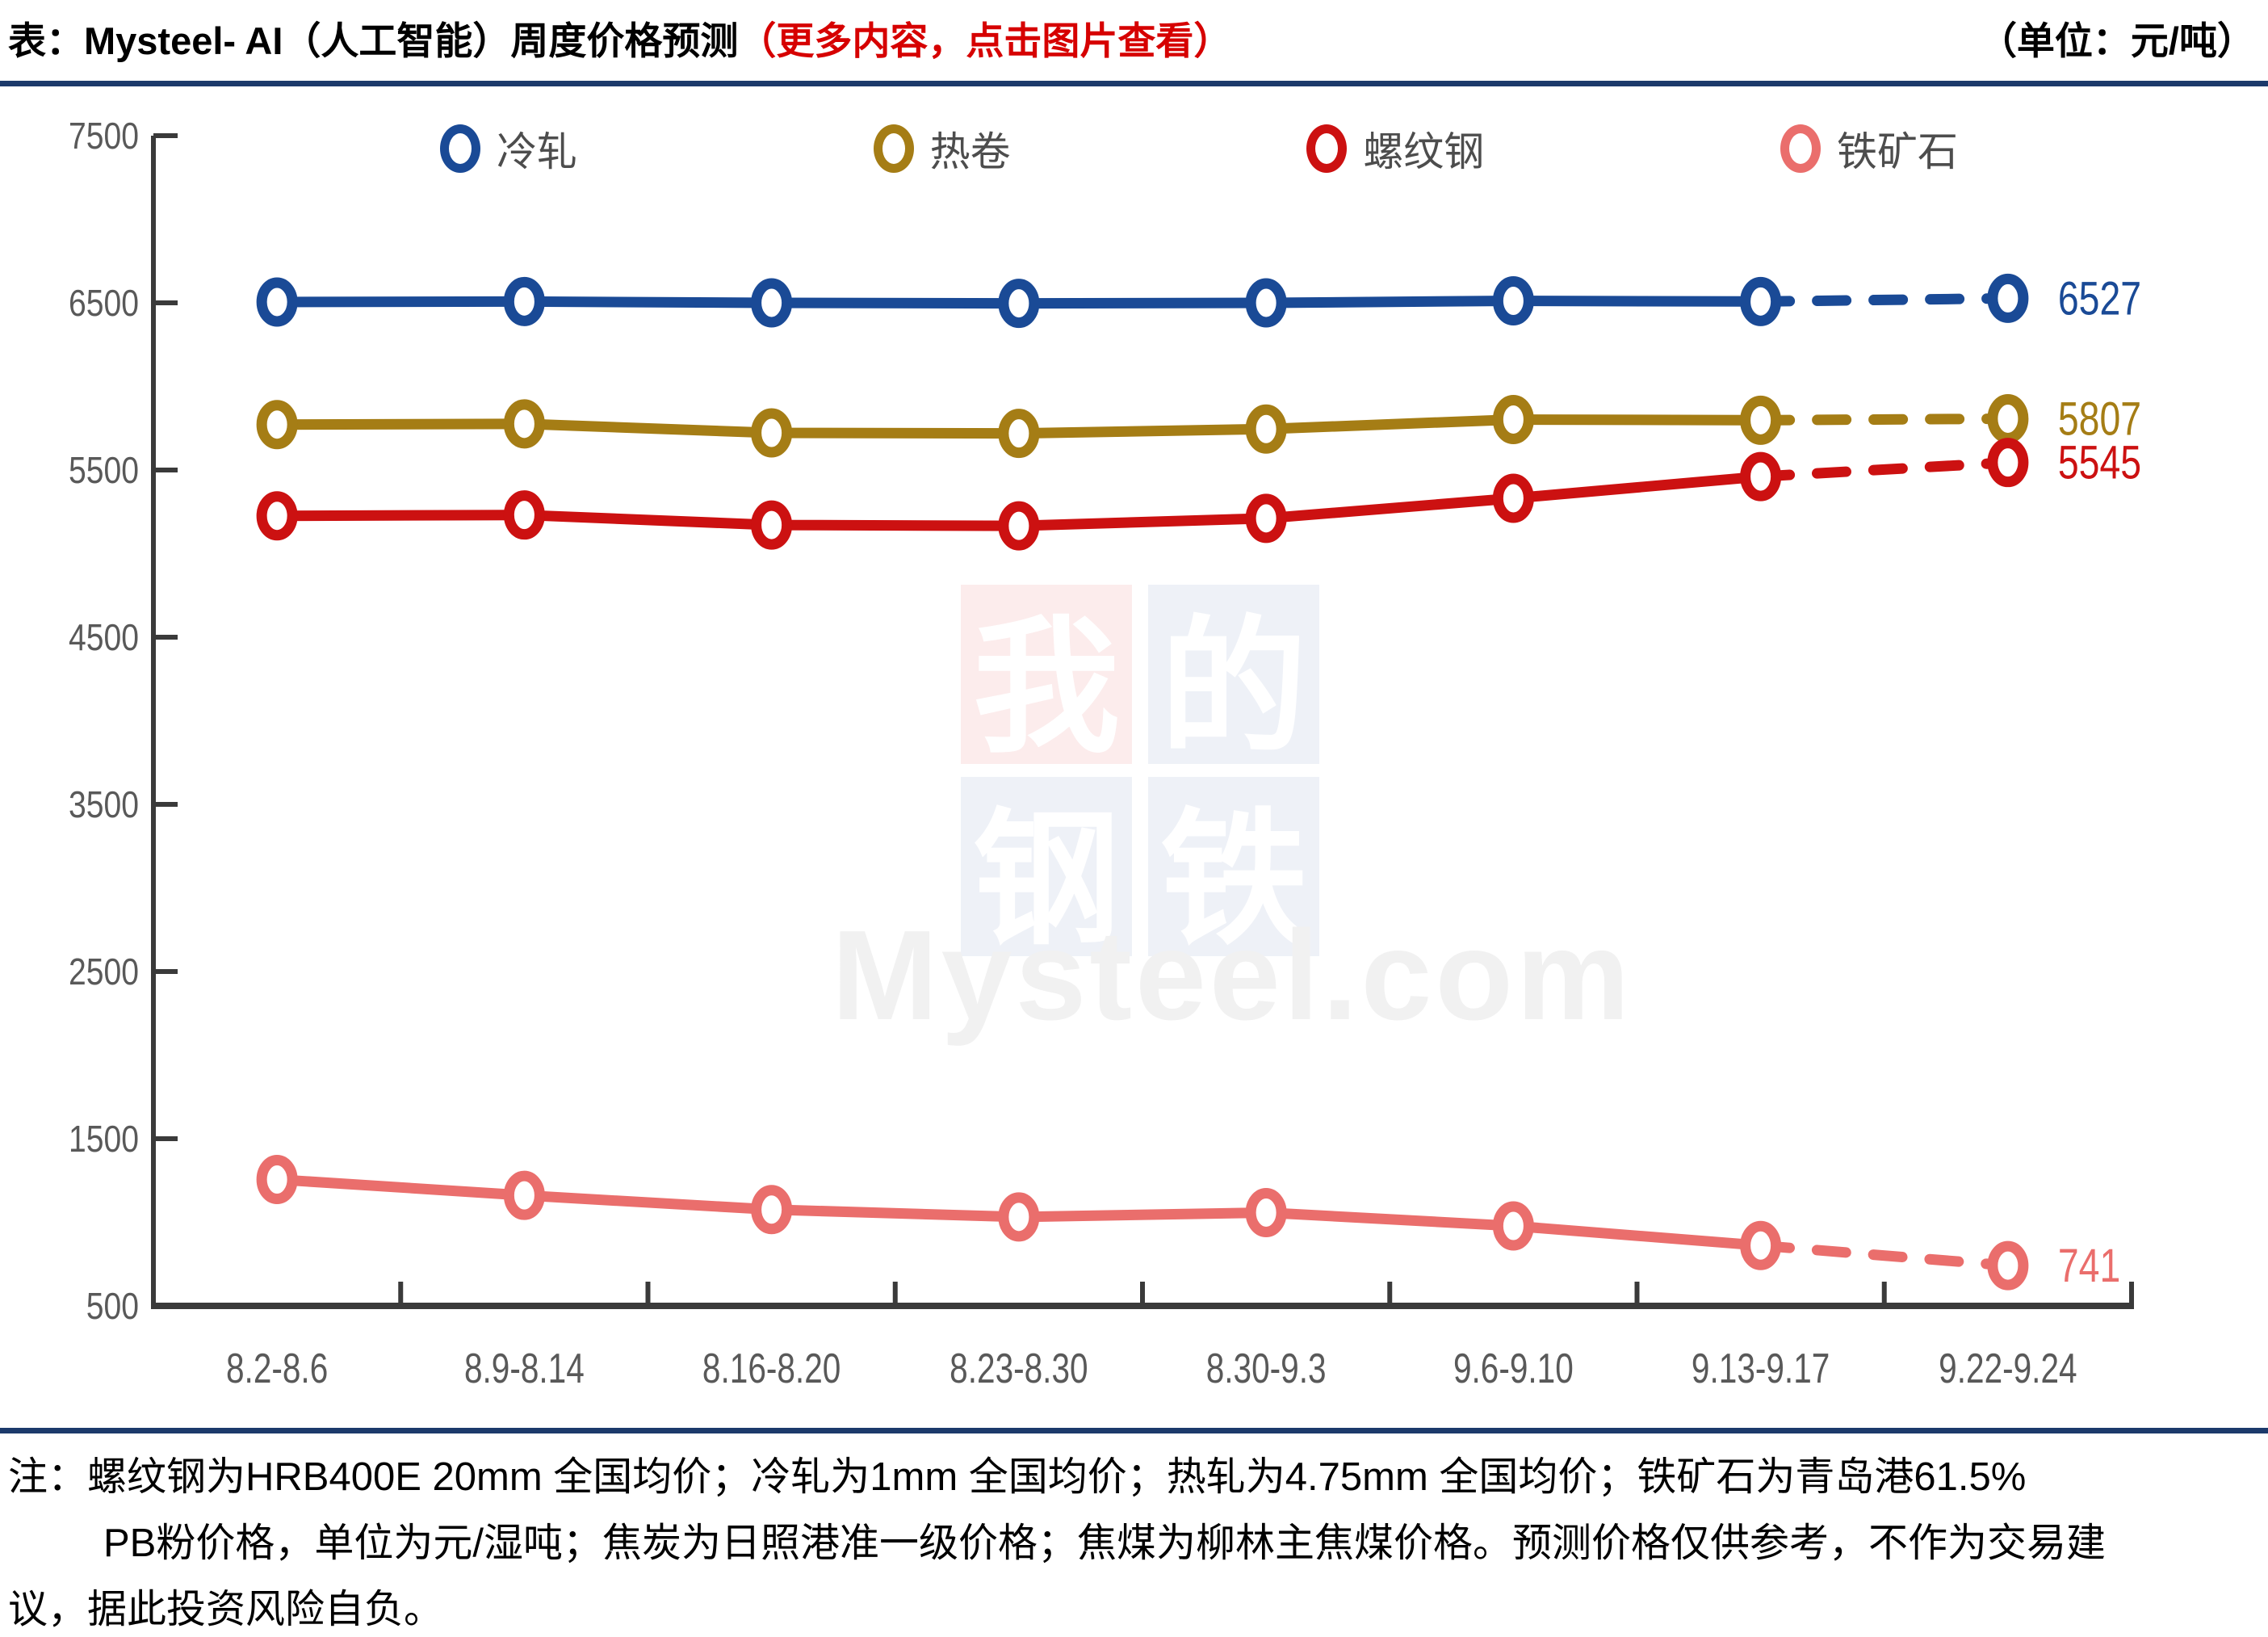 The height and width of the screenshot is (1637, 2268). Describe the element at coordinates (277, 1368) in the screenshot. I see `x-tick-label: 8.2-8.6` at that location.